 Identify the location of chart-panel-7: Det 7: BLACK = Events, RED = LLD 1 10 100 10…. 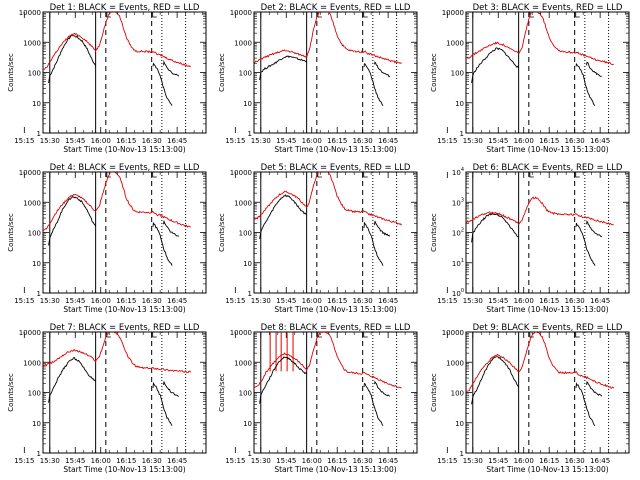
(107, 398).